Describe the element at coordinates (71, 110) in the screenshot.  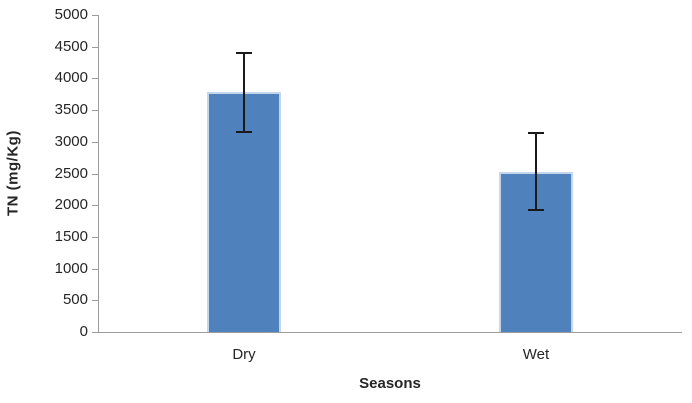
I see `y-axis-tick-label: 3500` at that location.